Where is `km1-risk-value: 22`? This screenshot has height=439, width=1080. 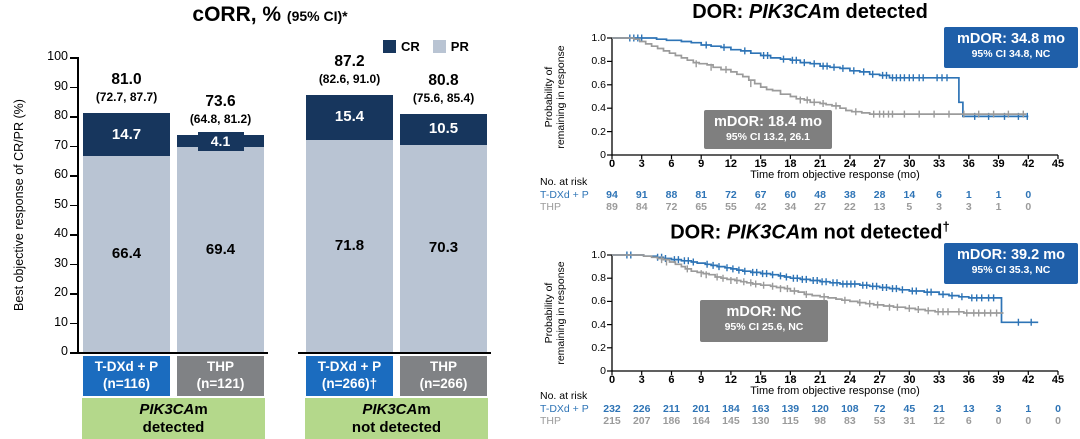 km1-risk-value: 22 is located at coordinates (850, 207).